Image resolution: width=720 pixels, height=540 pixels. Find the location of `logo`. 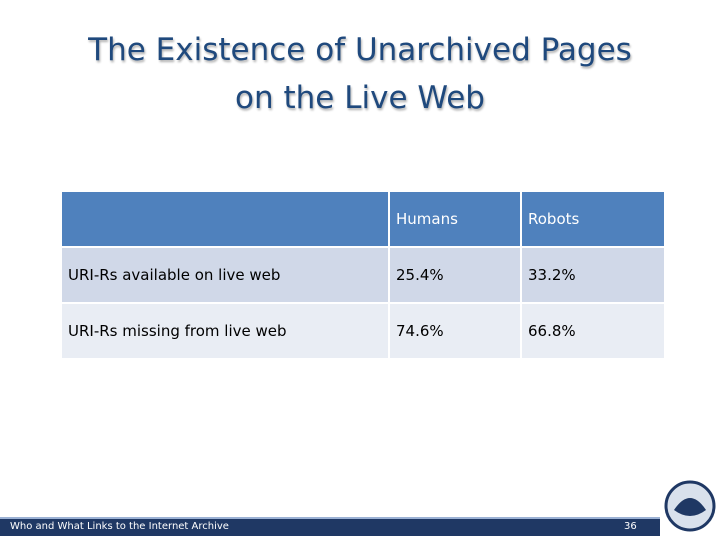

logo is located at coordinates (690, 506).